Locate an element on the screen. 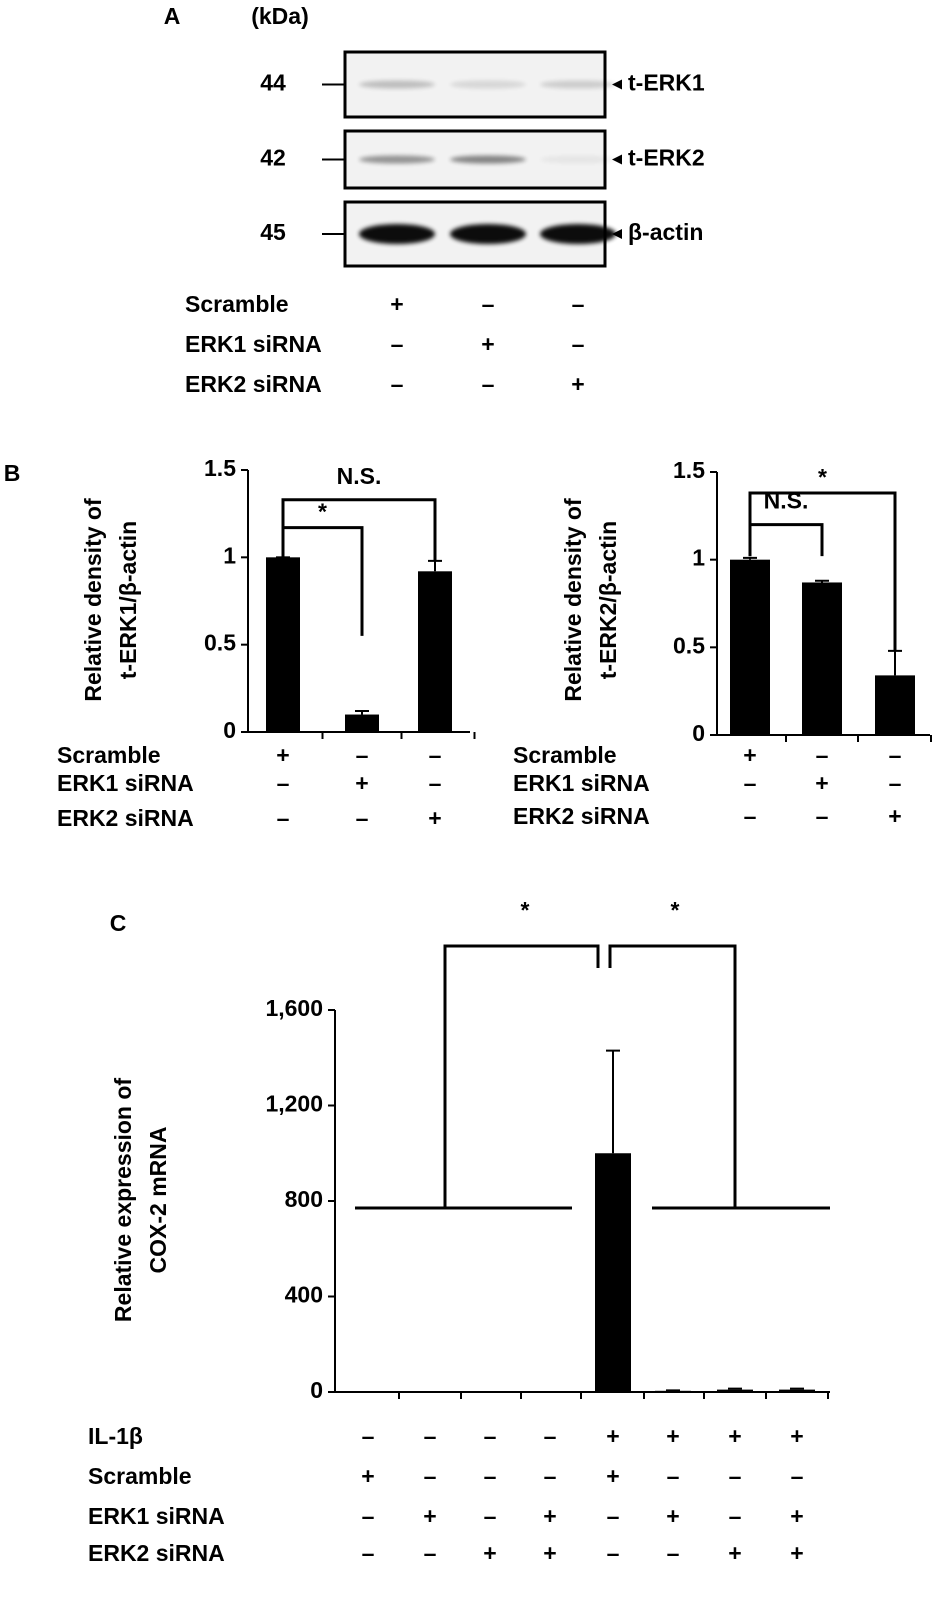 The image size is (949, 1597). unit-label: (kDa) is located at coordinates (280, 16).